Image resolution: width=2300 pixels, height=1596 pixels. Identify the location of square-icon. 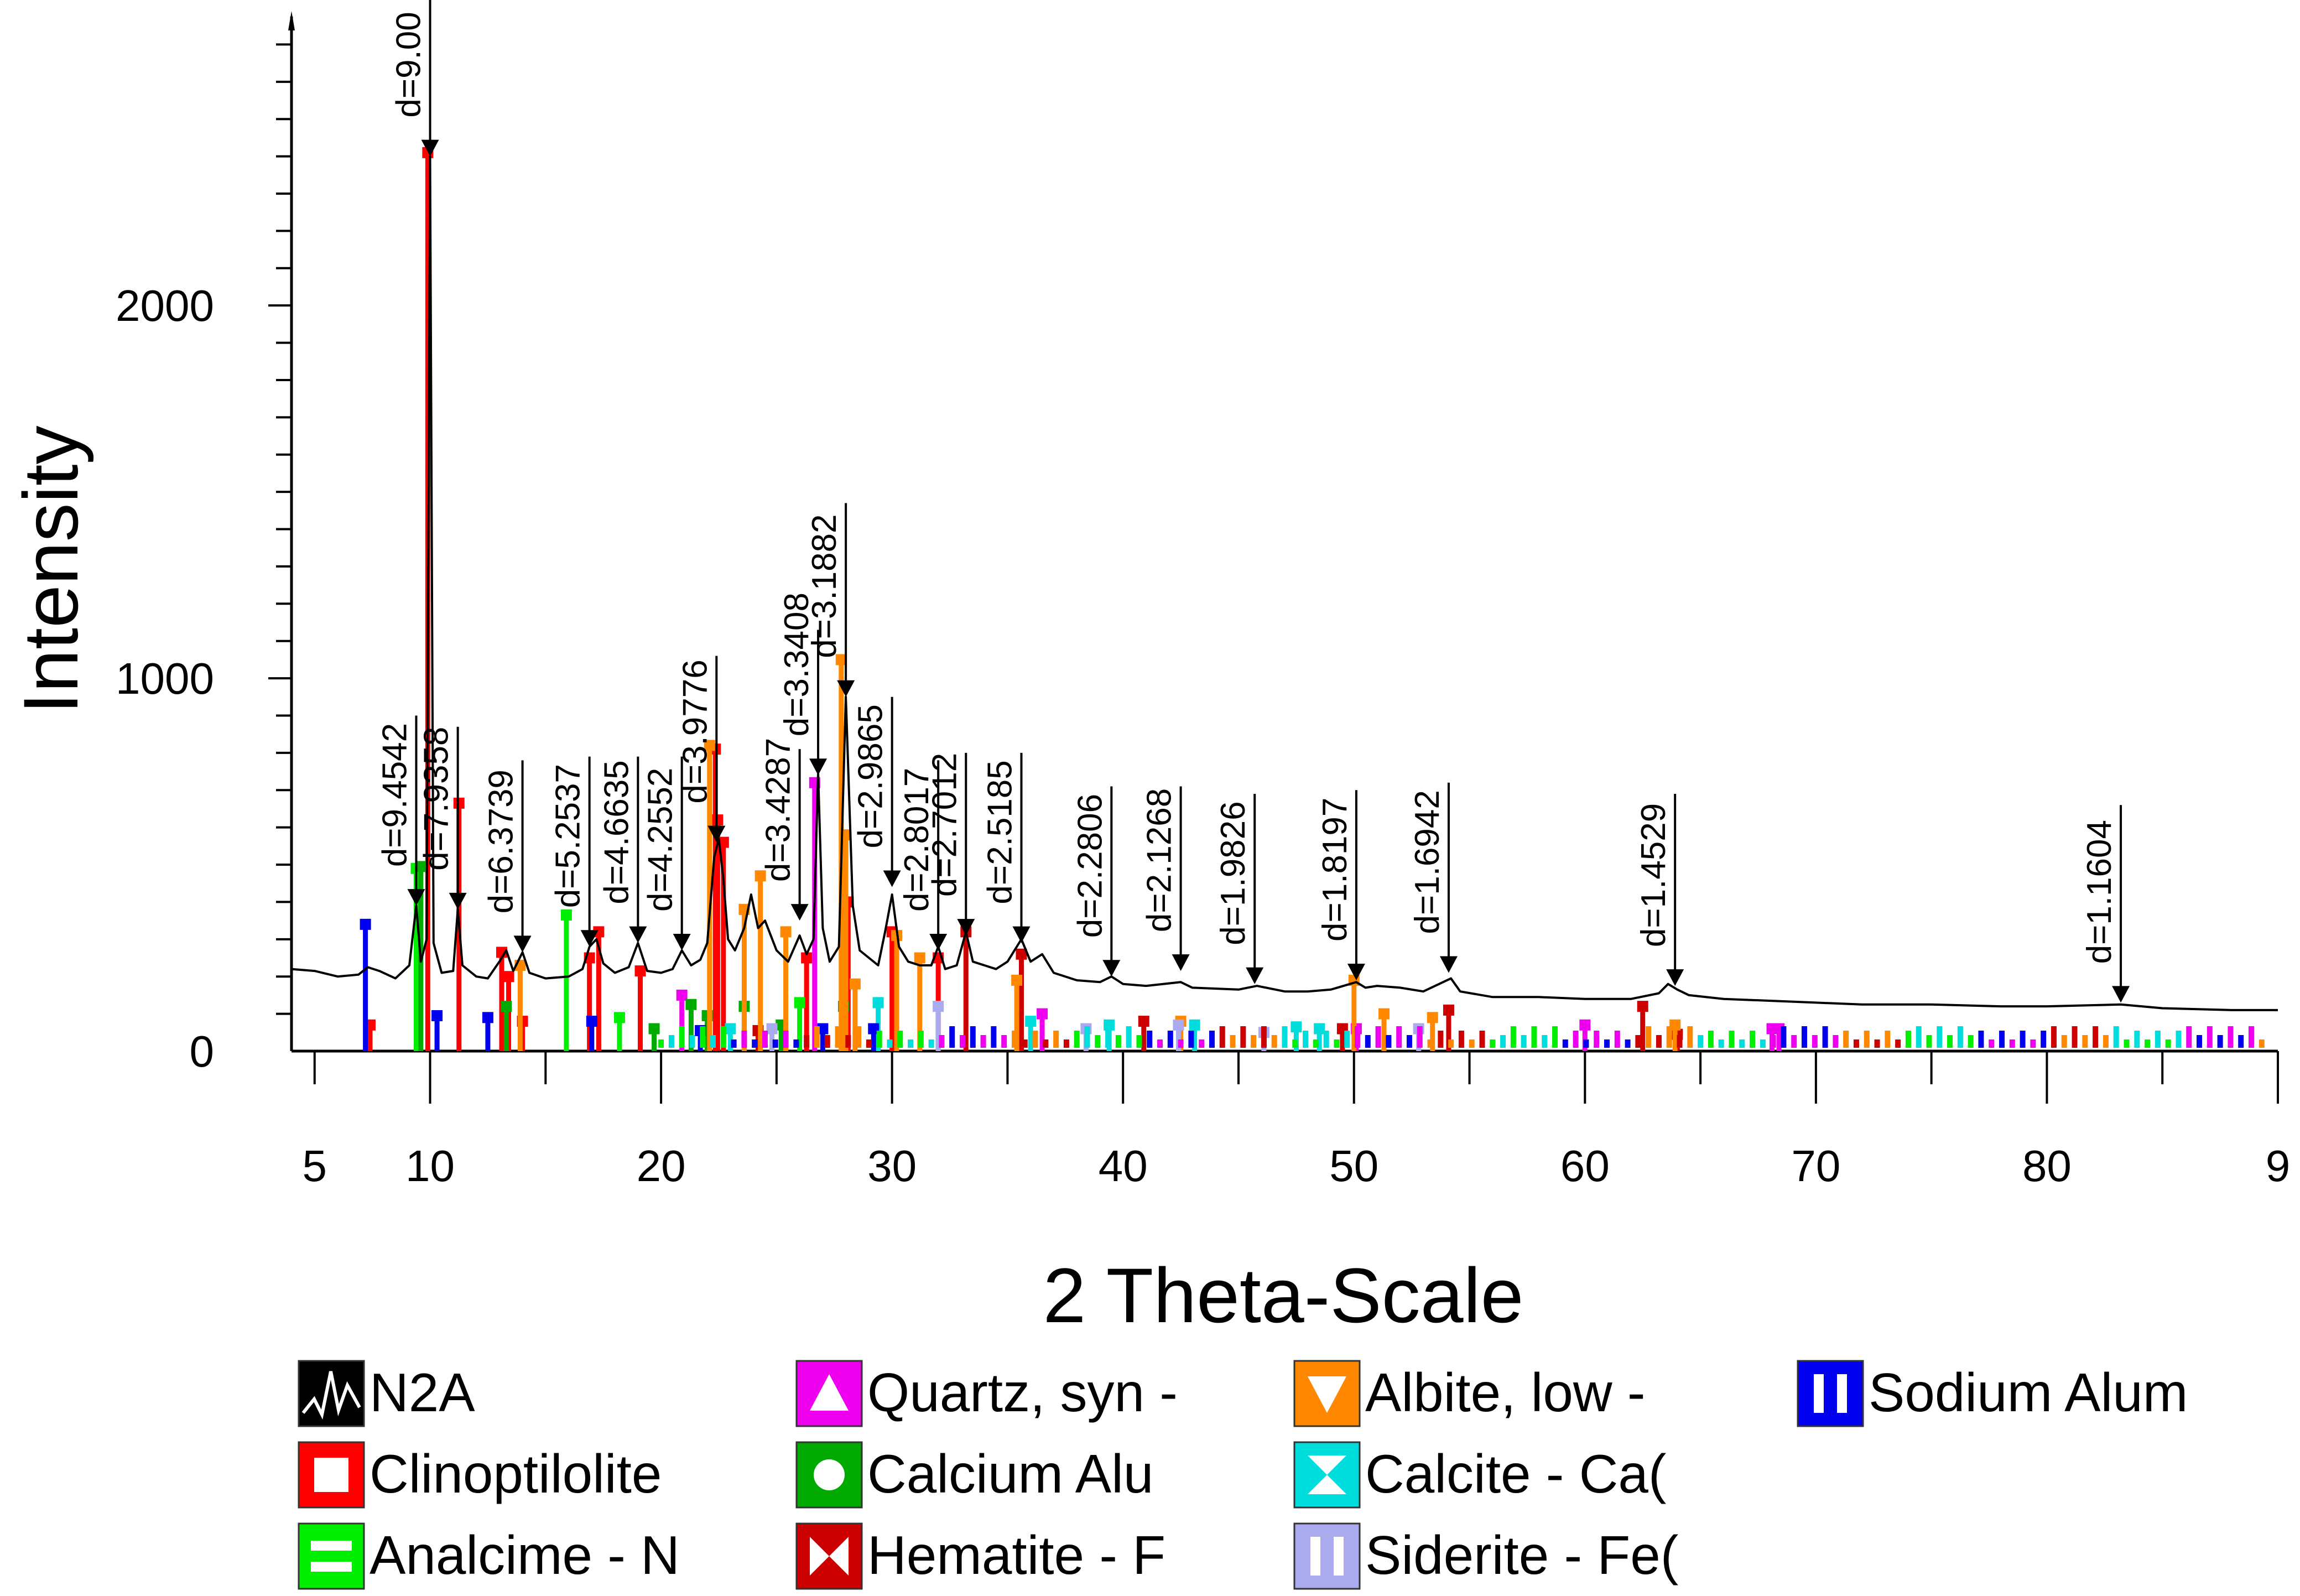
(331, 1475).